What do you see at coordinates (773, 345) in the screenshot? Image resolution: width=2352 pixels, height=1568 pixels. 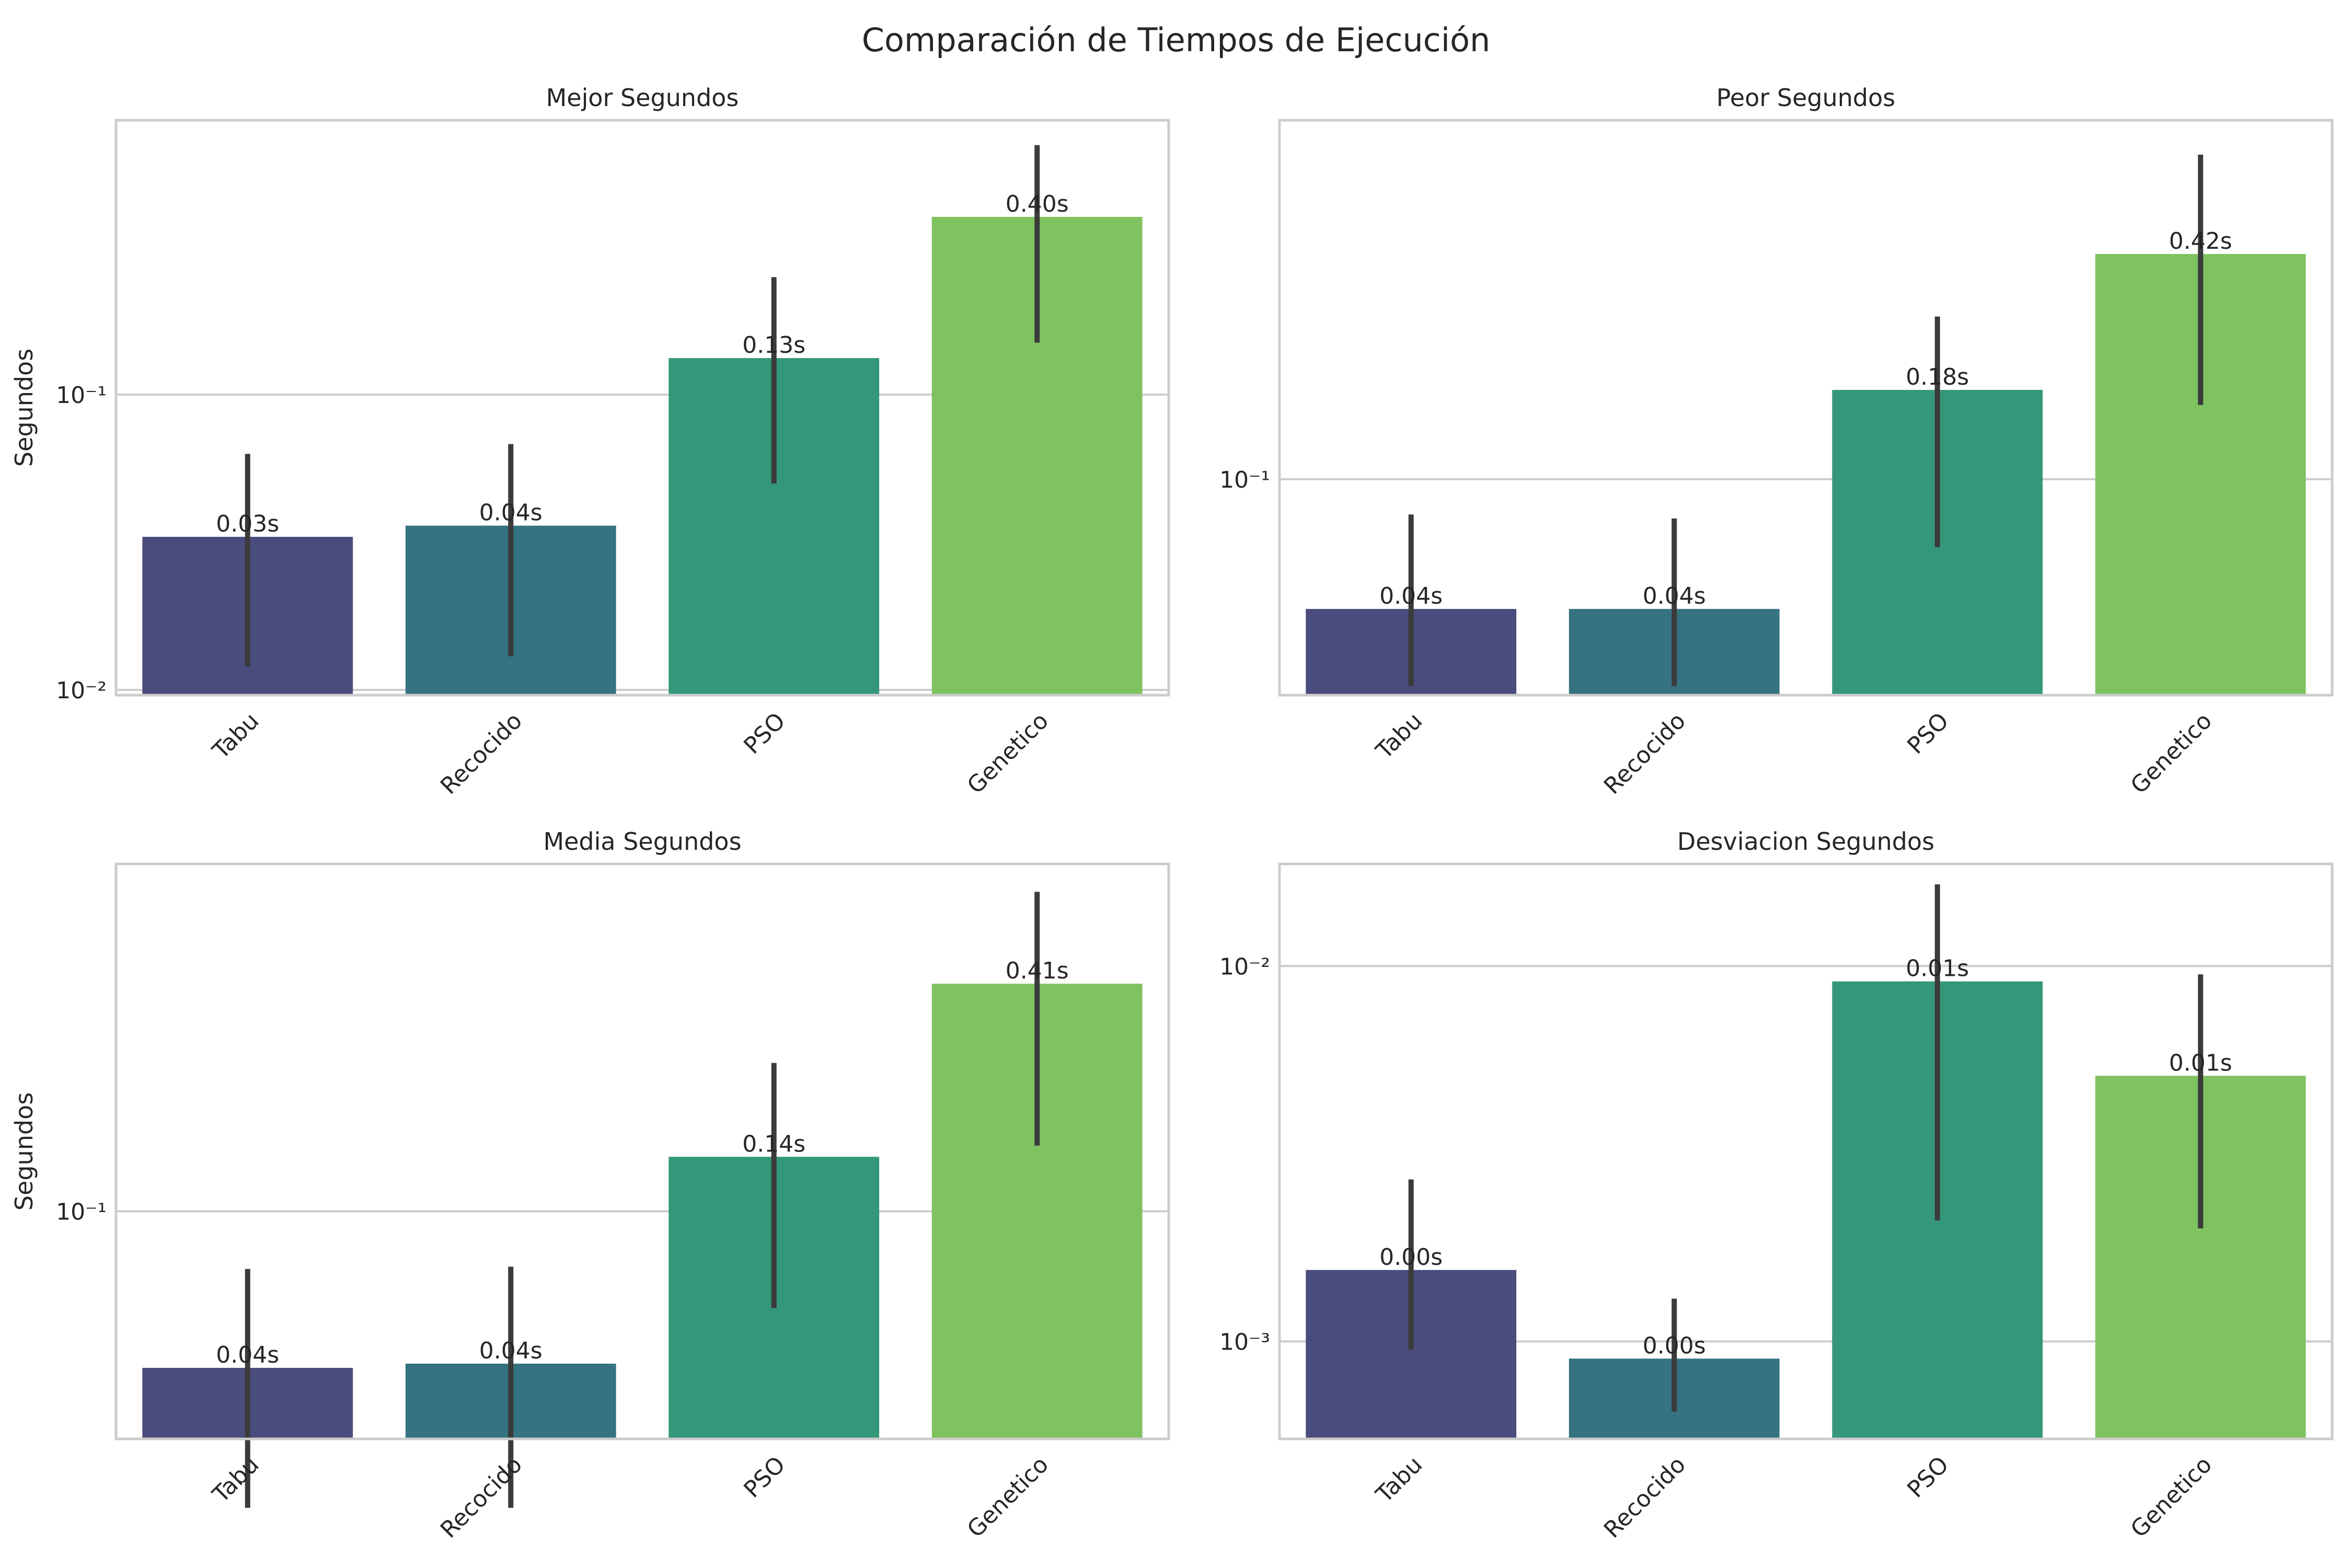 I see `data-label: 0.13s` at bounding box center [773, 345].